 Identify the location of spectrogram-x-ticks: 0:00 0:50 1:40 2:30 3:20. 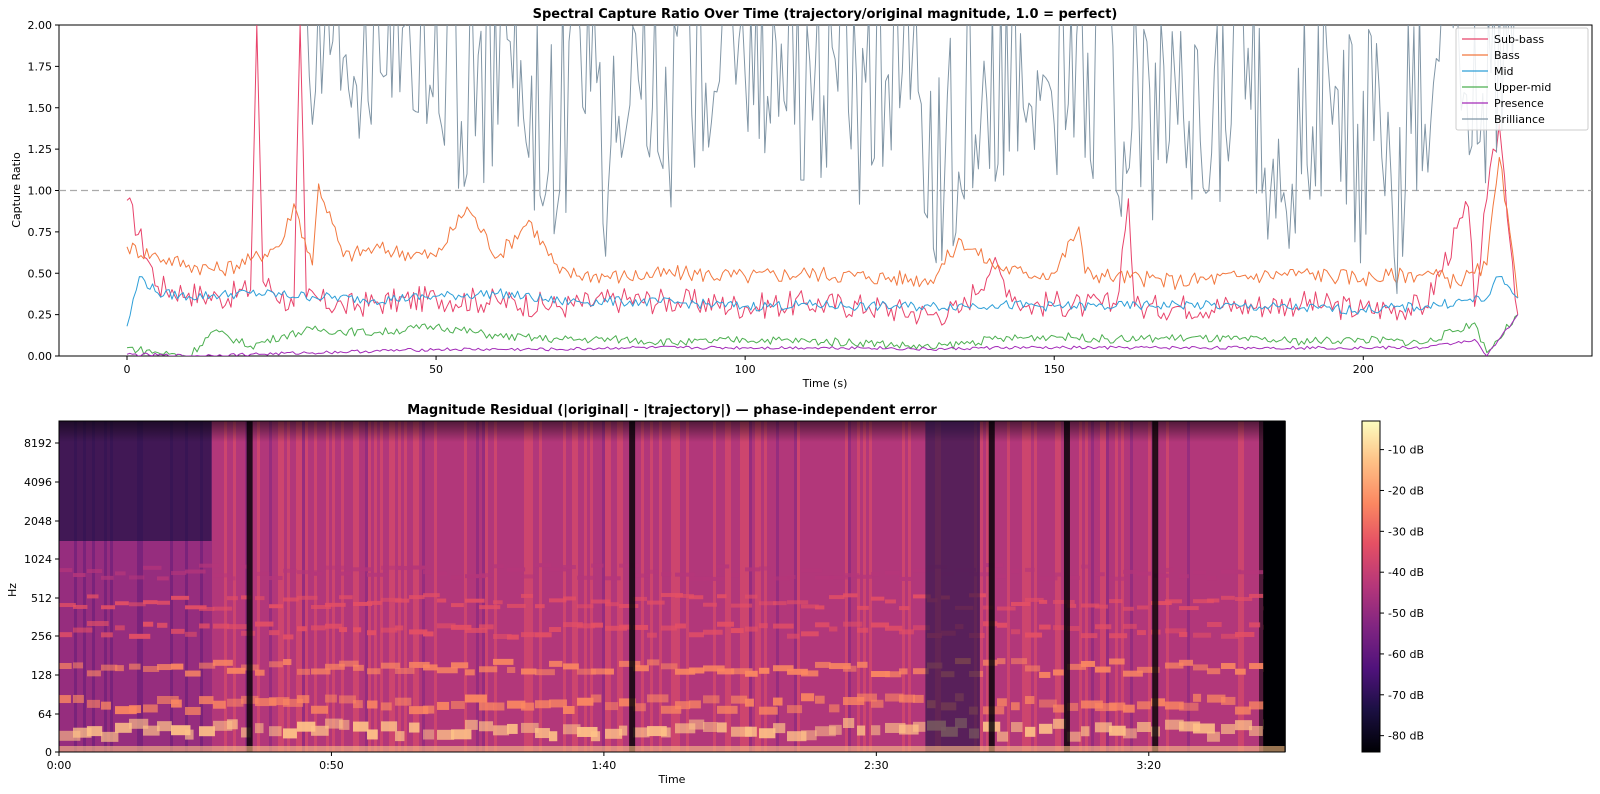
(604, 762).